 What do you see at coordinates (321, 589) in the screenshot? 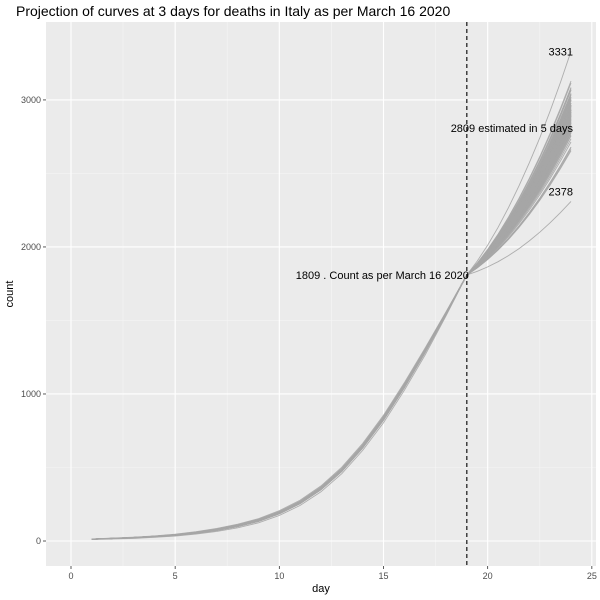
I see `x-axis-title: day` at bounding box center [321, 589].